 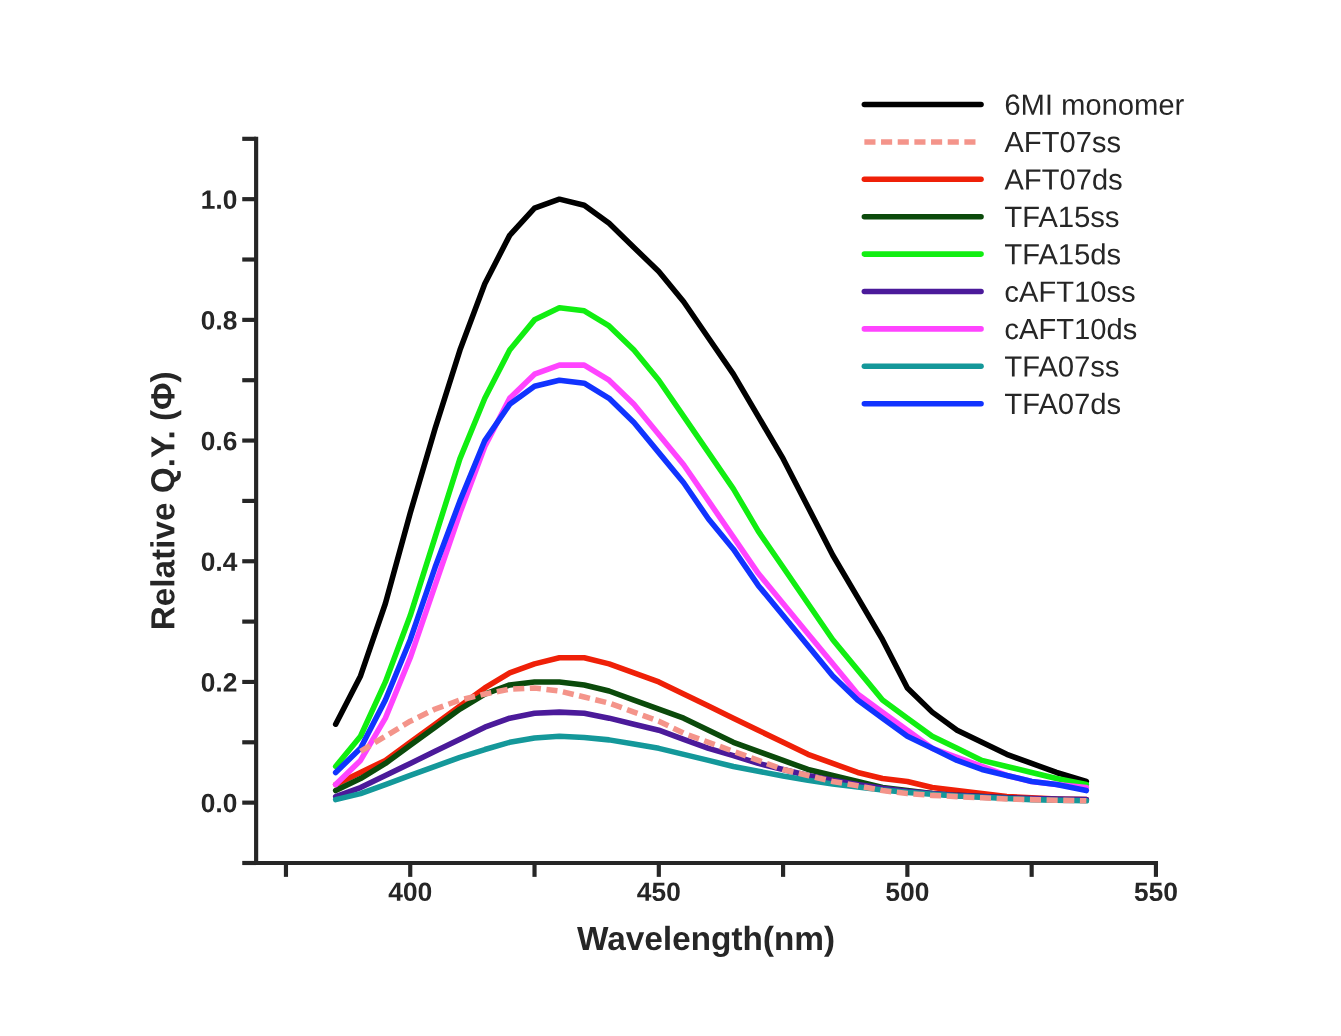 I want to click on legend-label: TFA07ds, so click(x=1063, y=403).